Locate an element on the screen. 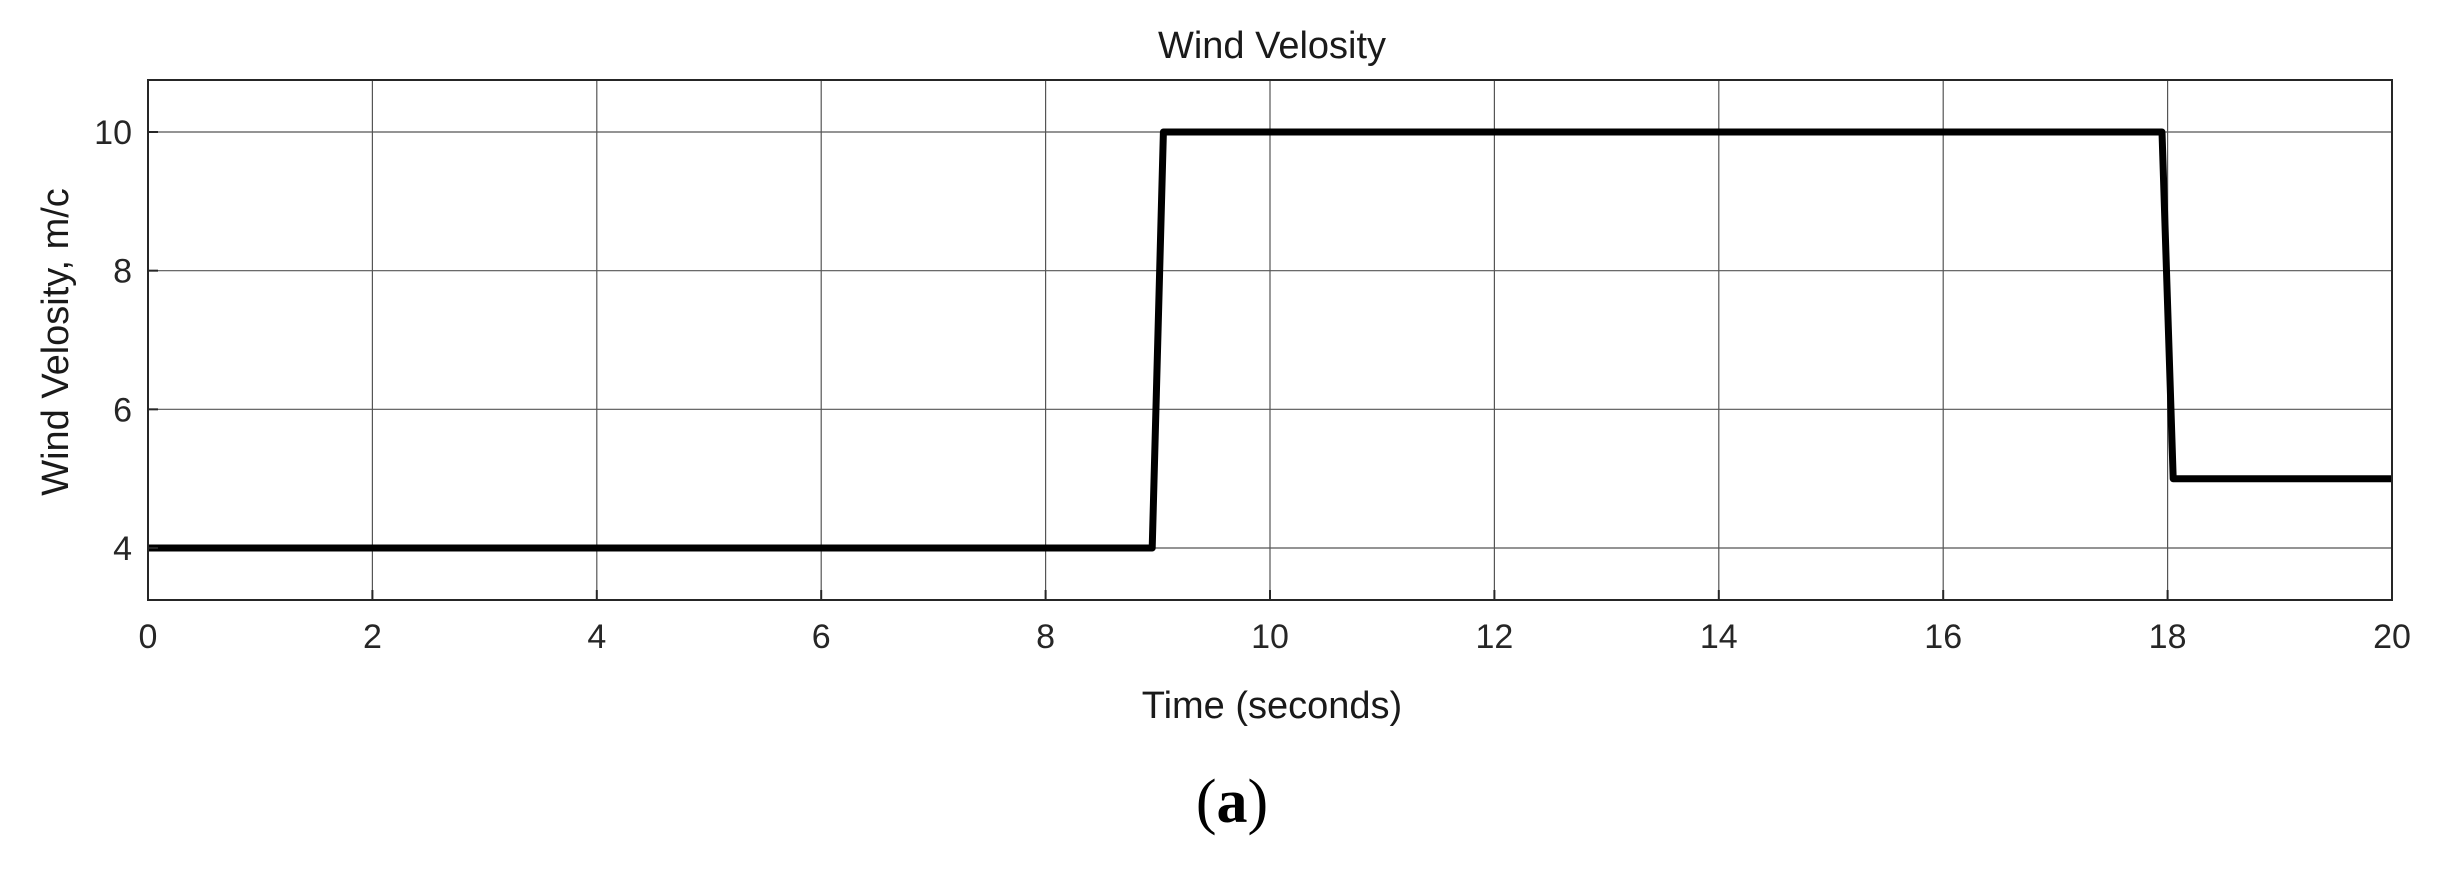 This screenshot has width=2442, height=870. y-axis-ticks: 4 6 8 10 is located at coordinates (126, 341).